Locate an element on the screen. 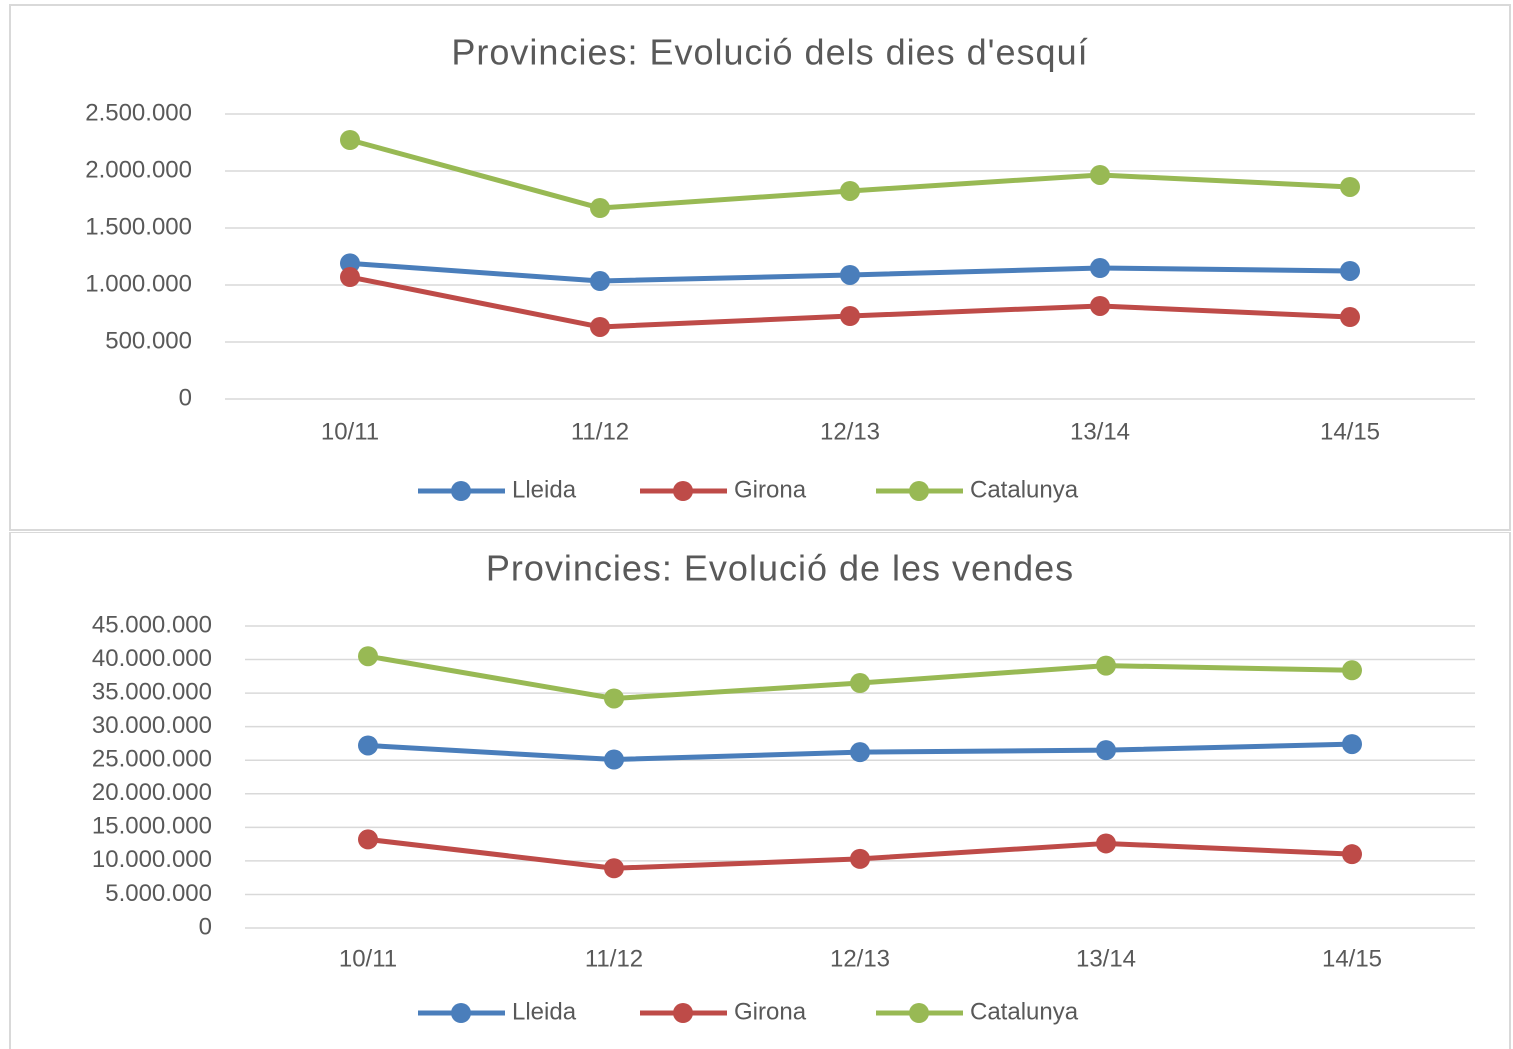  y-tick-label: 10.000.000 is located at coordinates (152, 859).